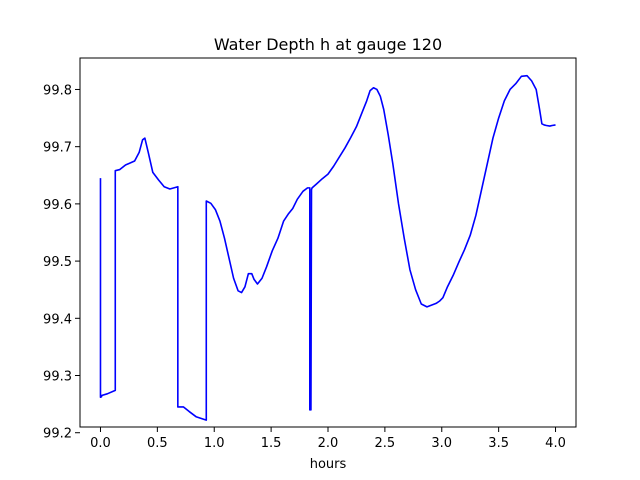 The width and height of the screenshot is (640, 480). I want to click on x-axis: 0.0 0.5 1.0 1.5 2.0 2.5 3.0 3.5 4.0, so click(328, 439).